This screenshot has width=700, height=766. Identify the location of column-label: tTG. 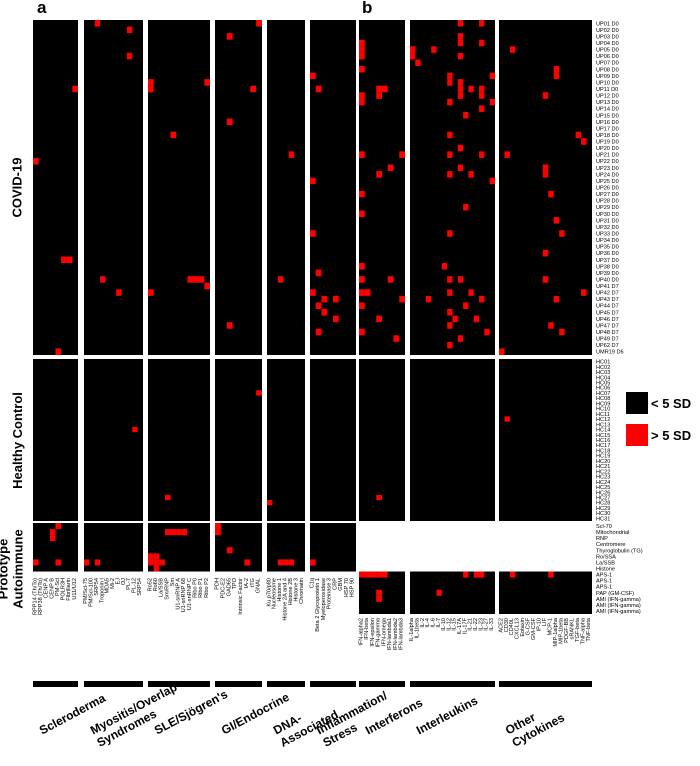
(253, 582).